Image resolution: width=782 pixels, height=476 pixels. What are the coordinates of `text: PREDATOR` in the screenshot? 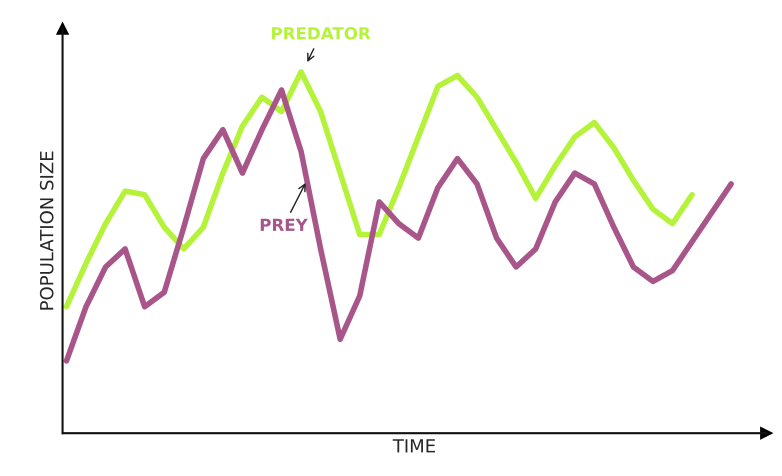 It's located at (321, 33).